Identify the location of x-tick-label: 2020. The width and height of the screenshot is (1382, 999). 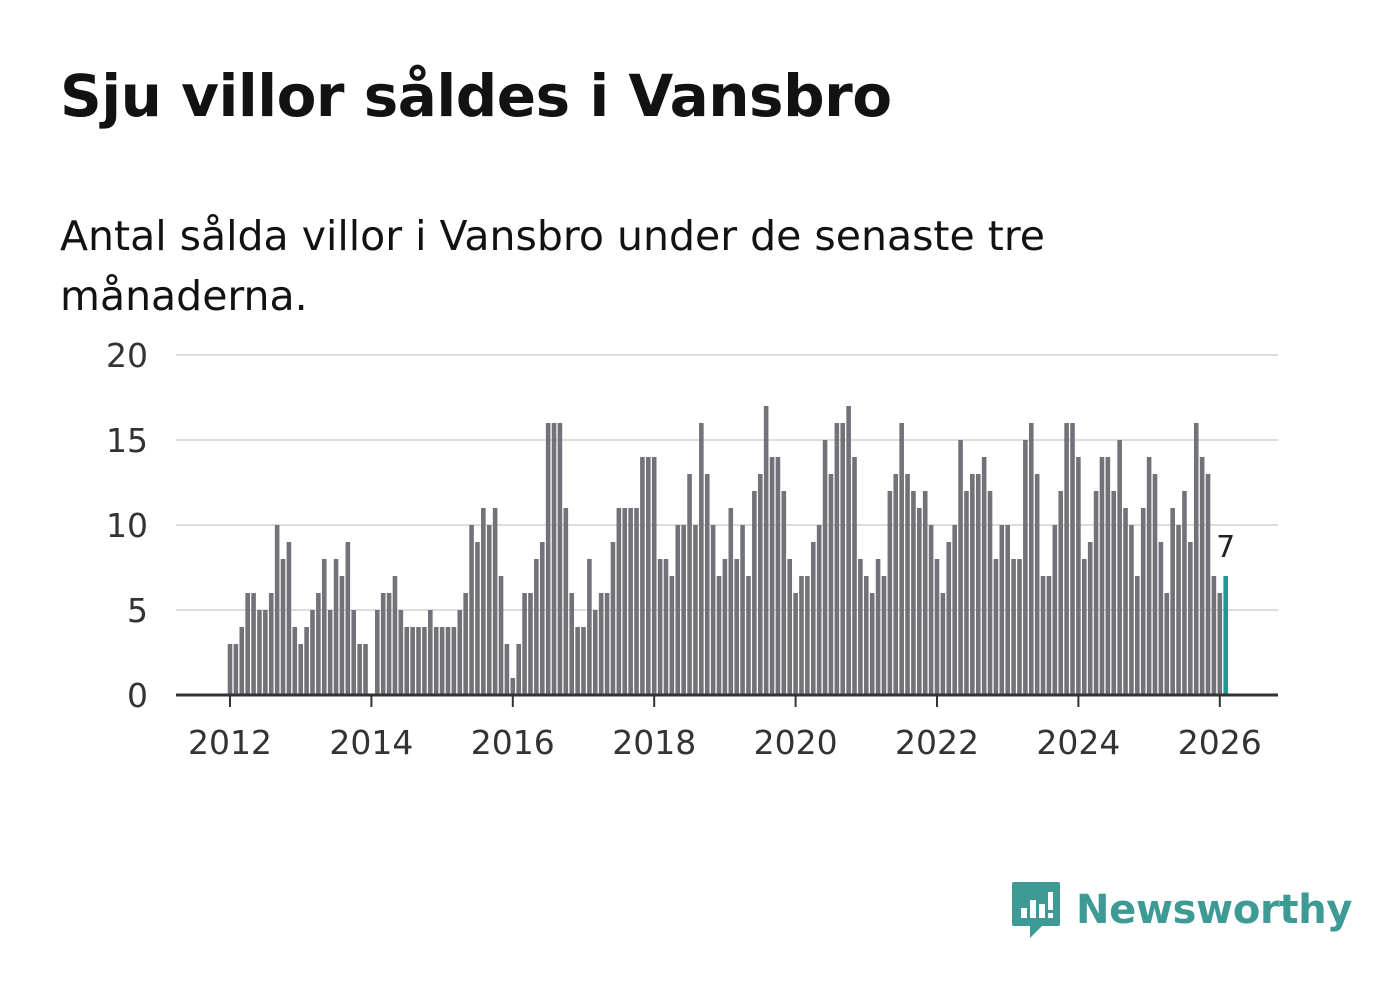
(796, 742).